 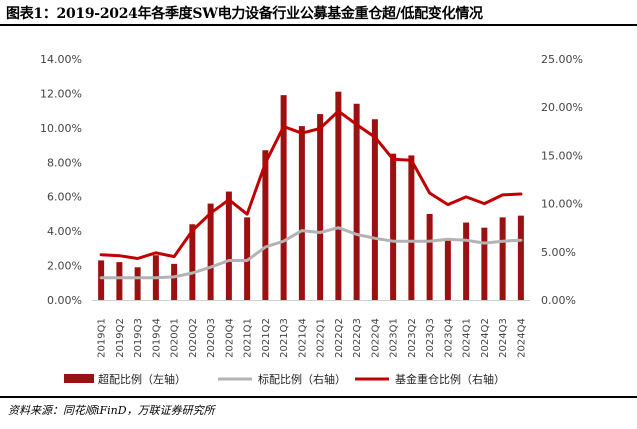 What do you see at coordinates (175, 338) in the screenshot?
I see `x-tick-label: 2020Q1` at bounding box center [175, 338].